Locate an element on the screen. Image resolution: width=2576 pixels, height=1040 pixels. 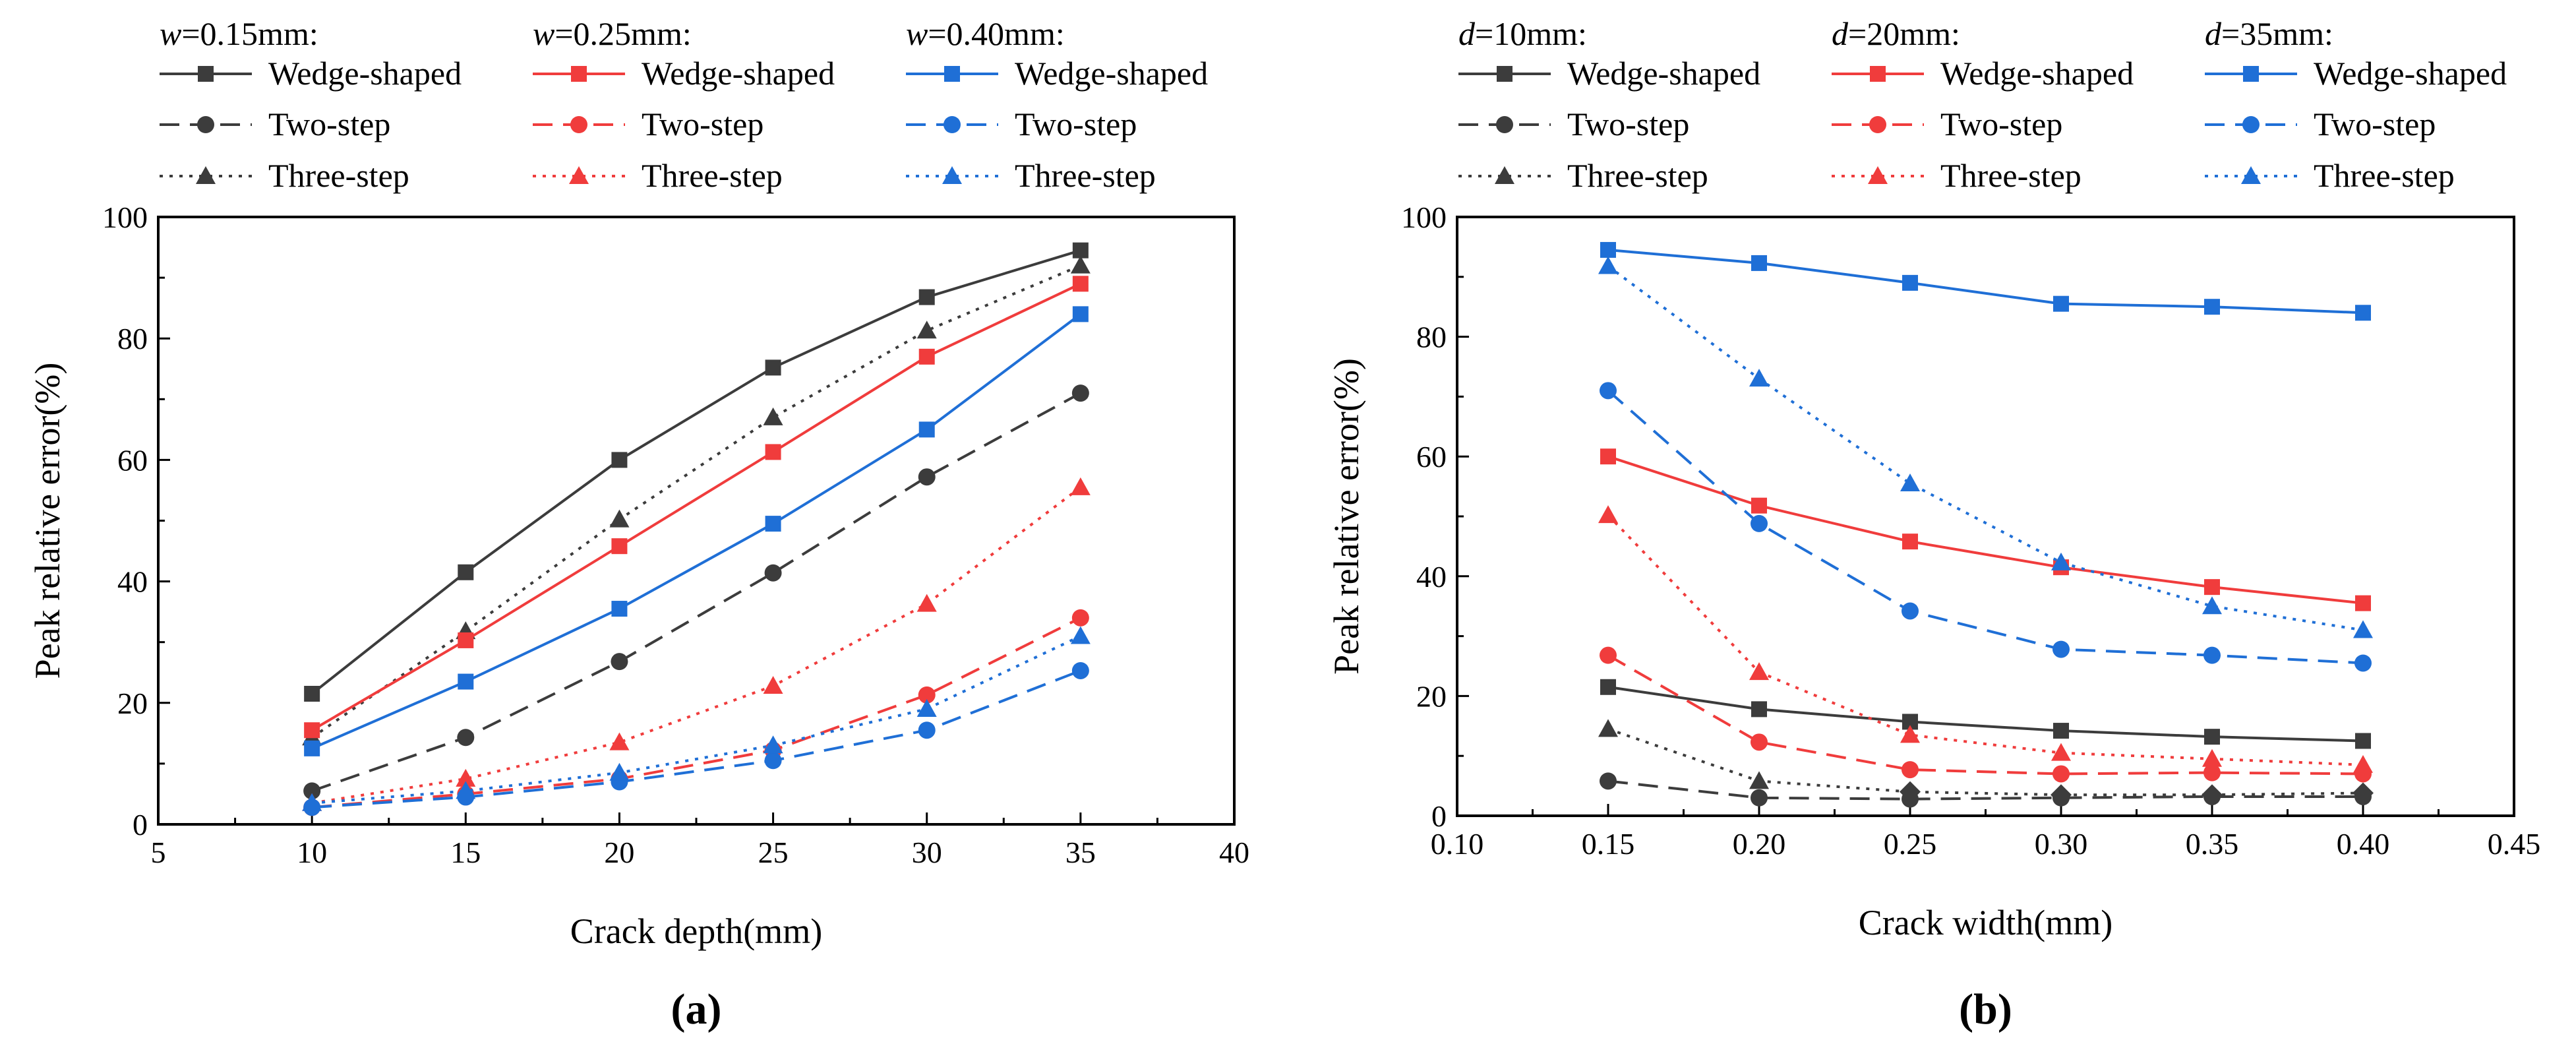
series-0-solid is located at coordinates (1985, 714).